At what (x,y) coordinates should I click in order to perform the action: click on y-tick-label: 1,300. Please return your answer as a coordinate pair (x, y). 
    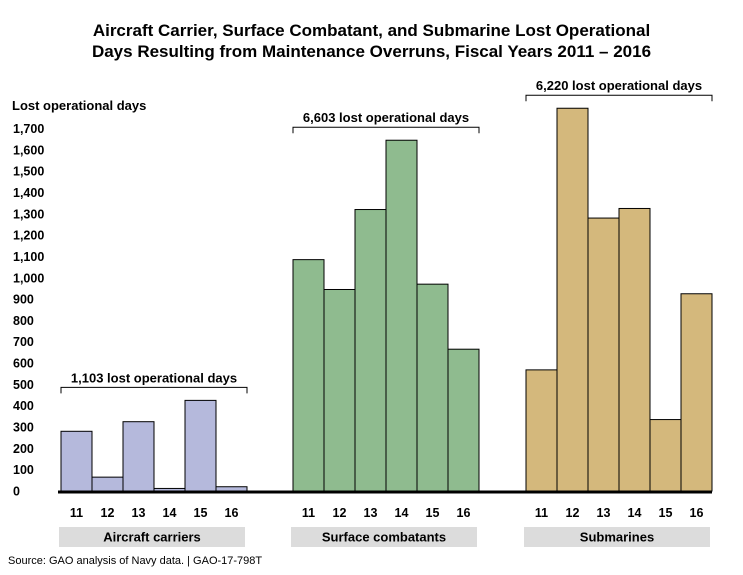
    Looking at the image, I should click on (28, 214).